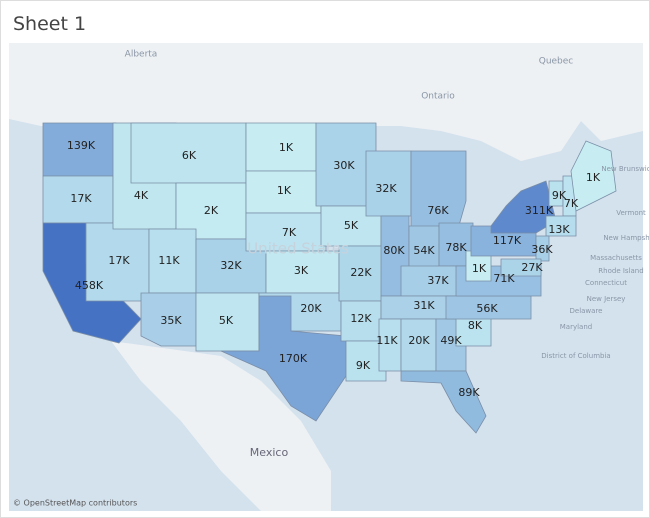 The width and height of the screenshot is (650, 518). I want to click on value-label: 3K, so click(301, 270).